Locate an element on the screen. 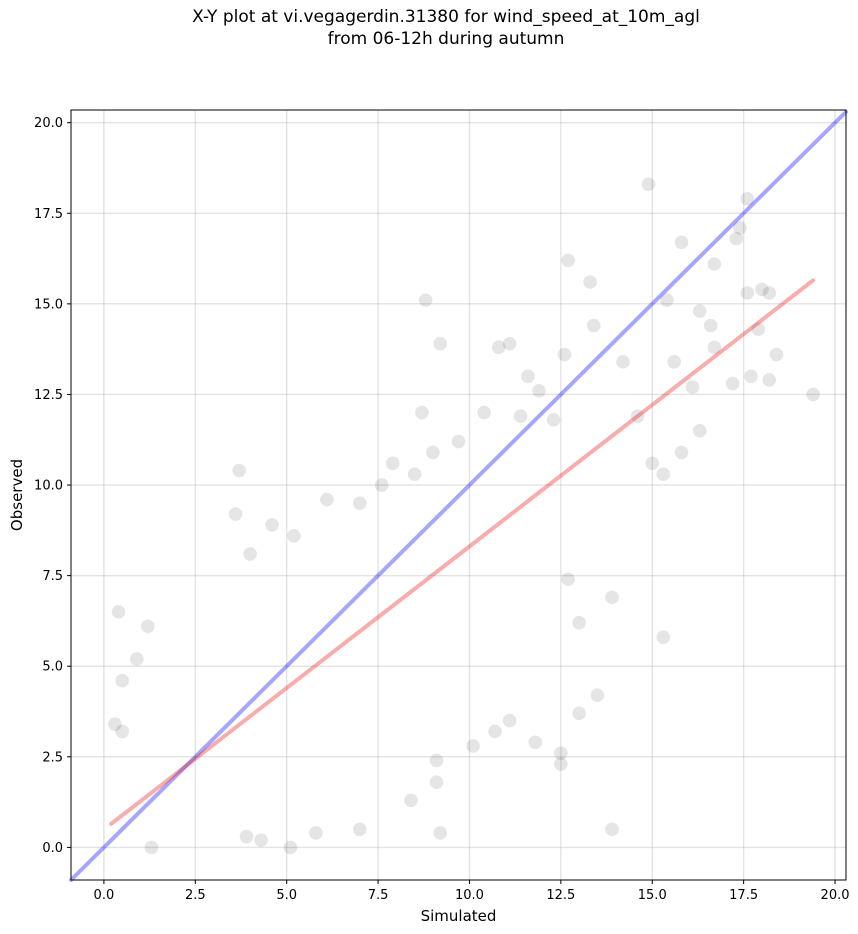 Image resolution: width=858 pixels, height=934 pixels. y-tick-label: 15.0 is located at coordinates (48, 304).